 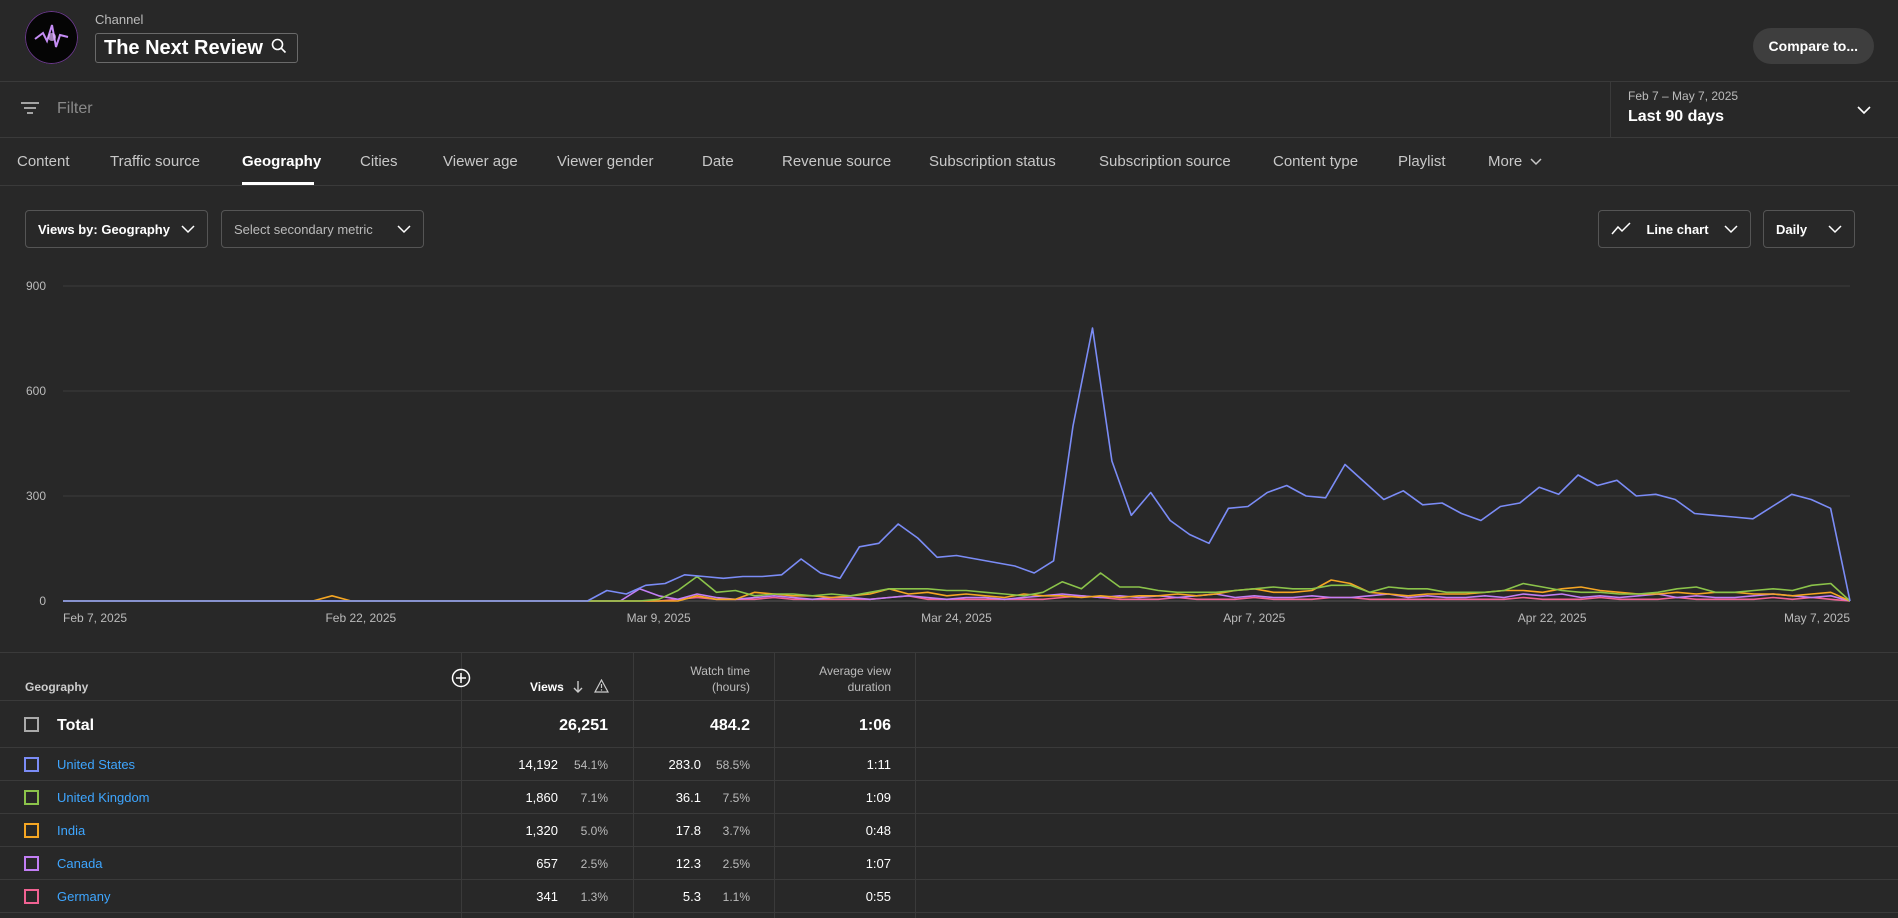 I want to click on watch-time-value: 283.0, so click(x=684, y=764).